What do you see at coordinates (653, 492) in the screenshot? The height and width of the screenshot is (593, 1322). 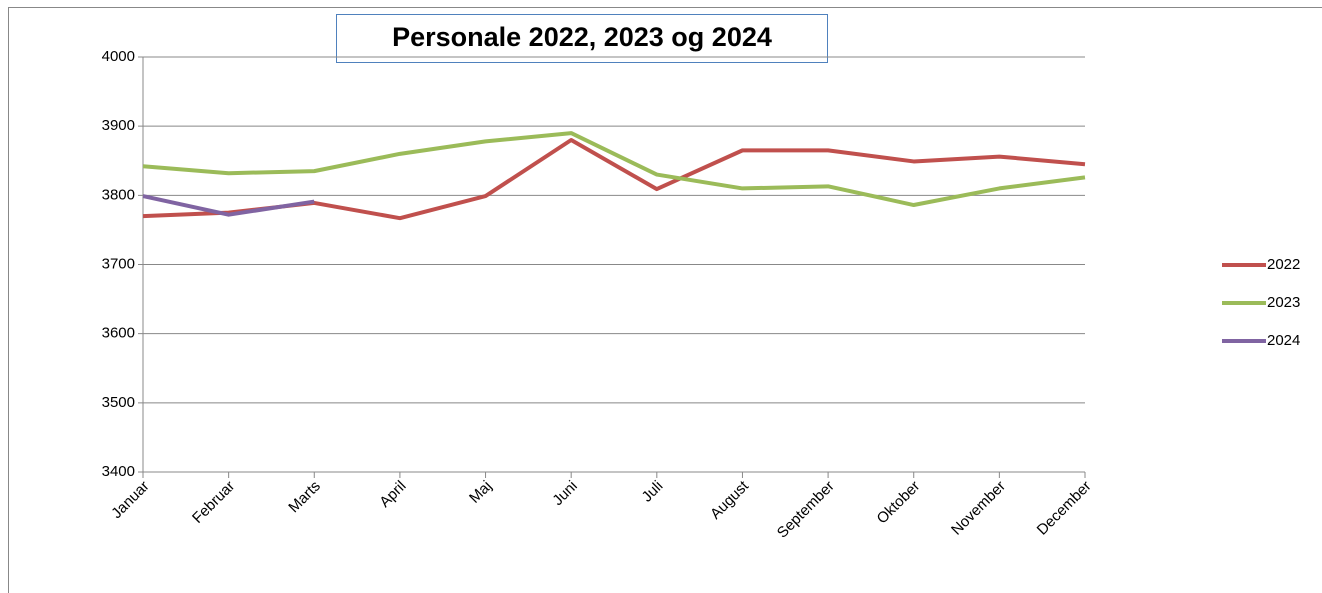 I see `x-tick-label: Juli` at bounding box center [653, 492].